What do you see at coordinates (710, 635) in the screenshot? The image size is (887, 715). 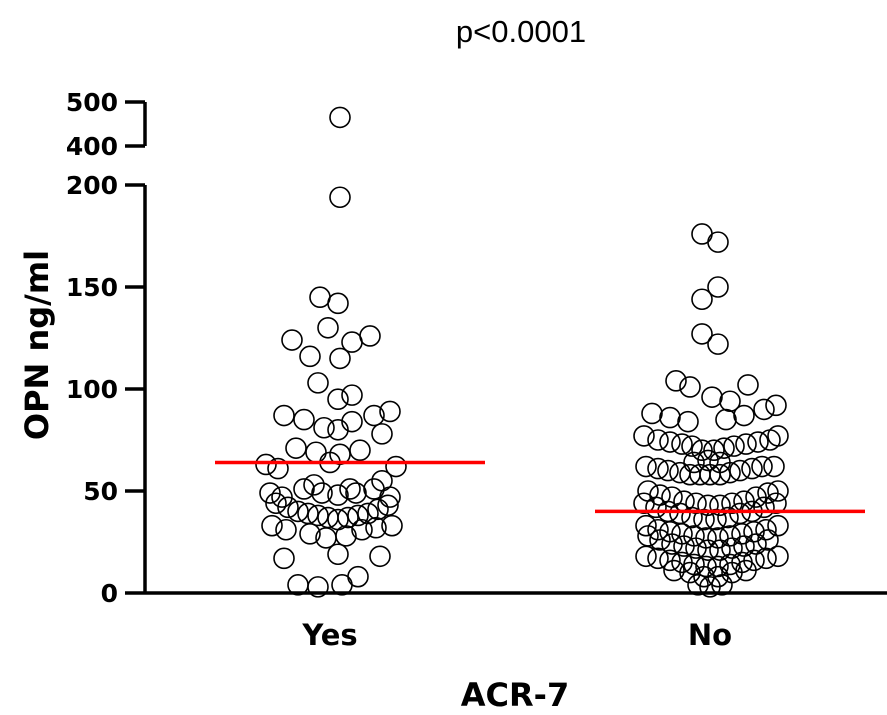 I see `x-category-label: No` at bounding box center [710, 635].